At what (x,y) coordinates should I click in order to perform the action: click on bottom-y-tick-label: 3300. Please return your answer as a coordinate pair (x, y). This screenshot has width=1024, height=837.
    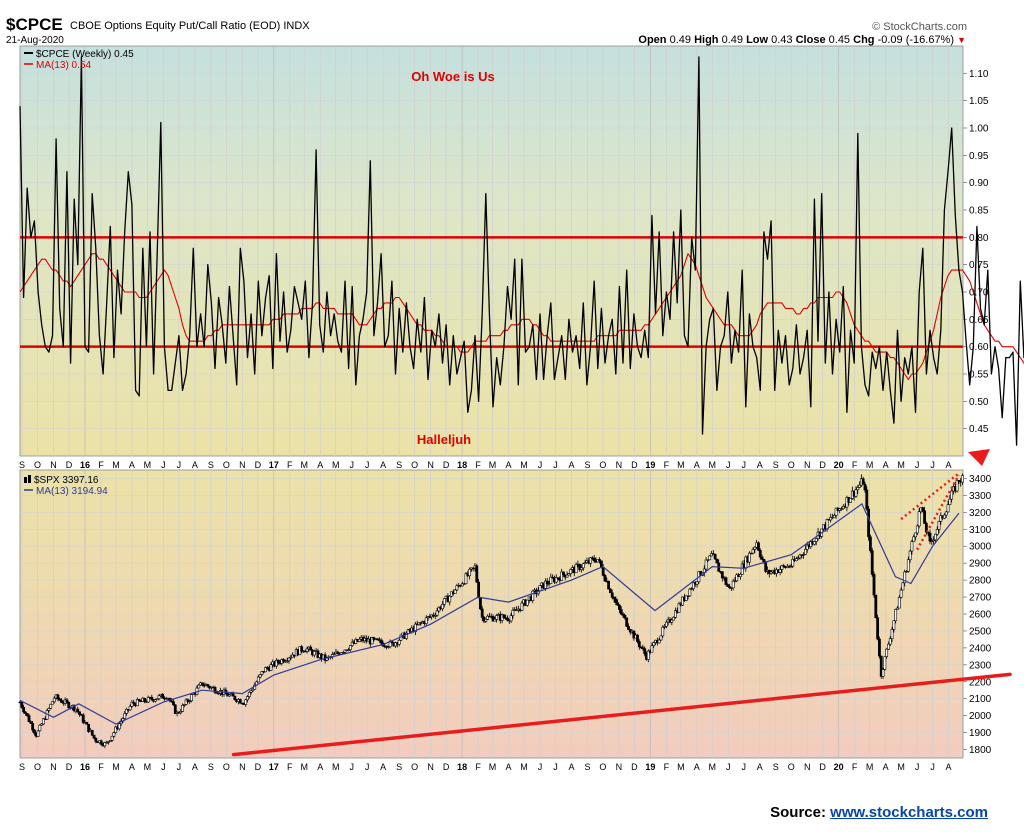
    Looking at the image, I should click on (980, 496).